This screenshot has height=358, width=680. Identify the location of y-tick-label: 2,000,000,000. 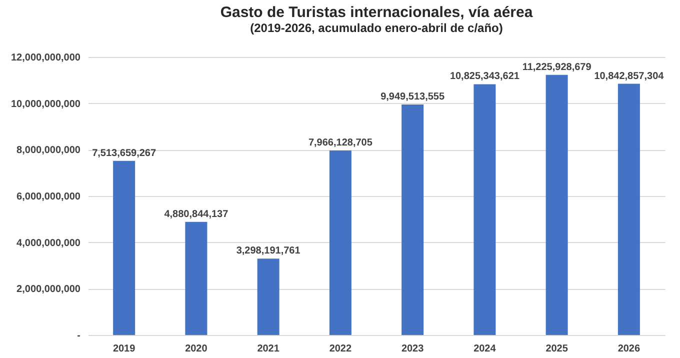
(48, 290).